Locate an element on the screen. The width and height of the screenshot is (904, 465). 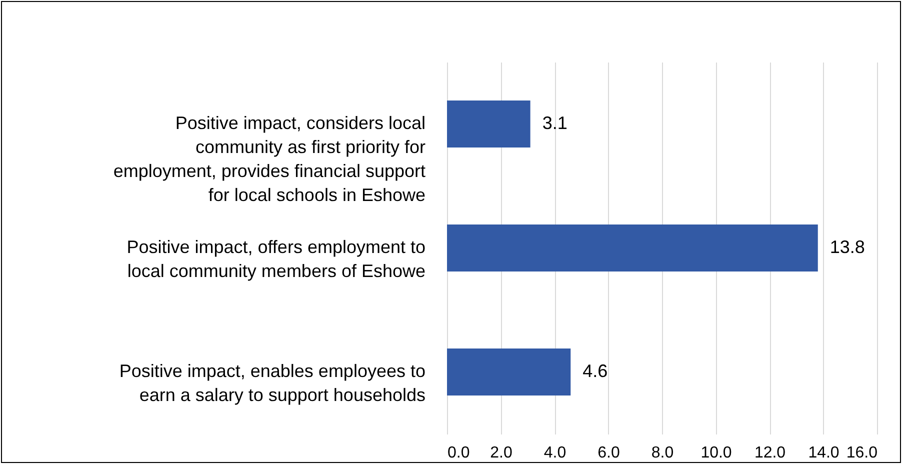
x-tick-label: 6.0 is located at coordinates (609, 453).